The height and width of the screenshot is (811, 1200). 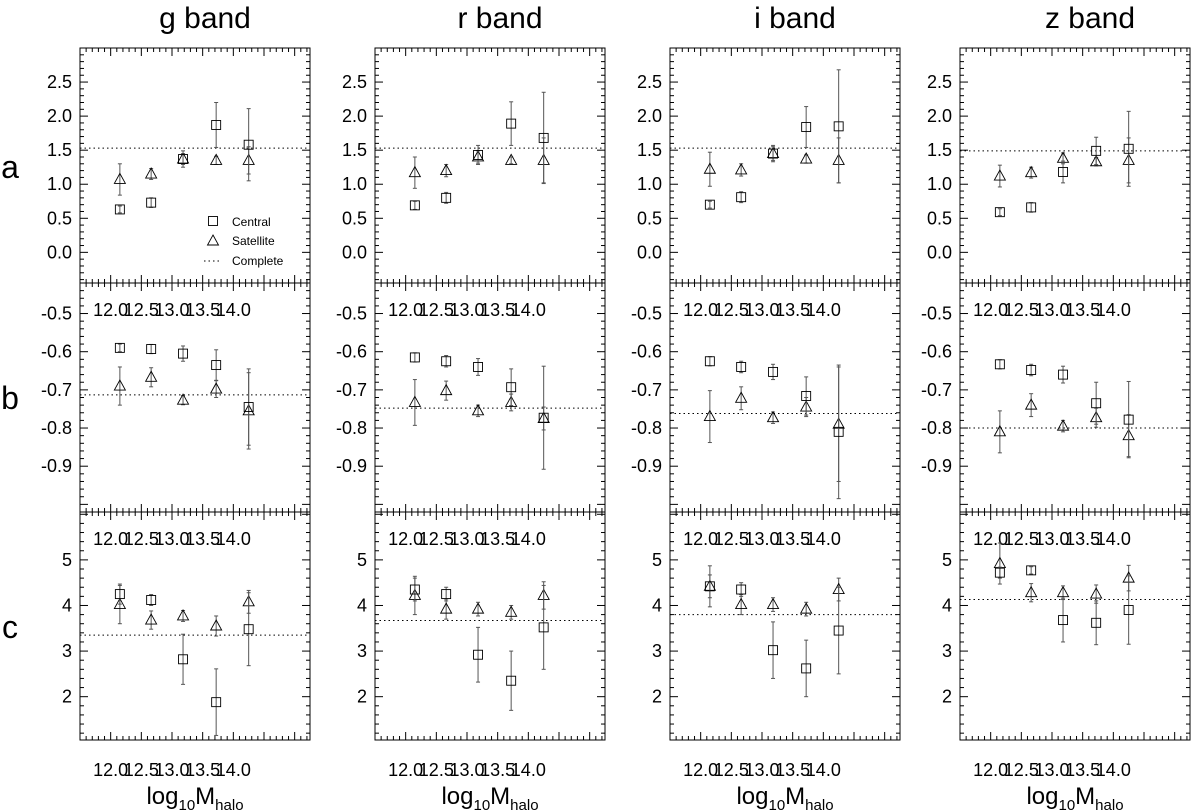 I want to click on panel-b-g: -0.9 -0.8 -0.7 -0.6 -0.5 12.012.513.013.514.0, so click(x=176, y=397).